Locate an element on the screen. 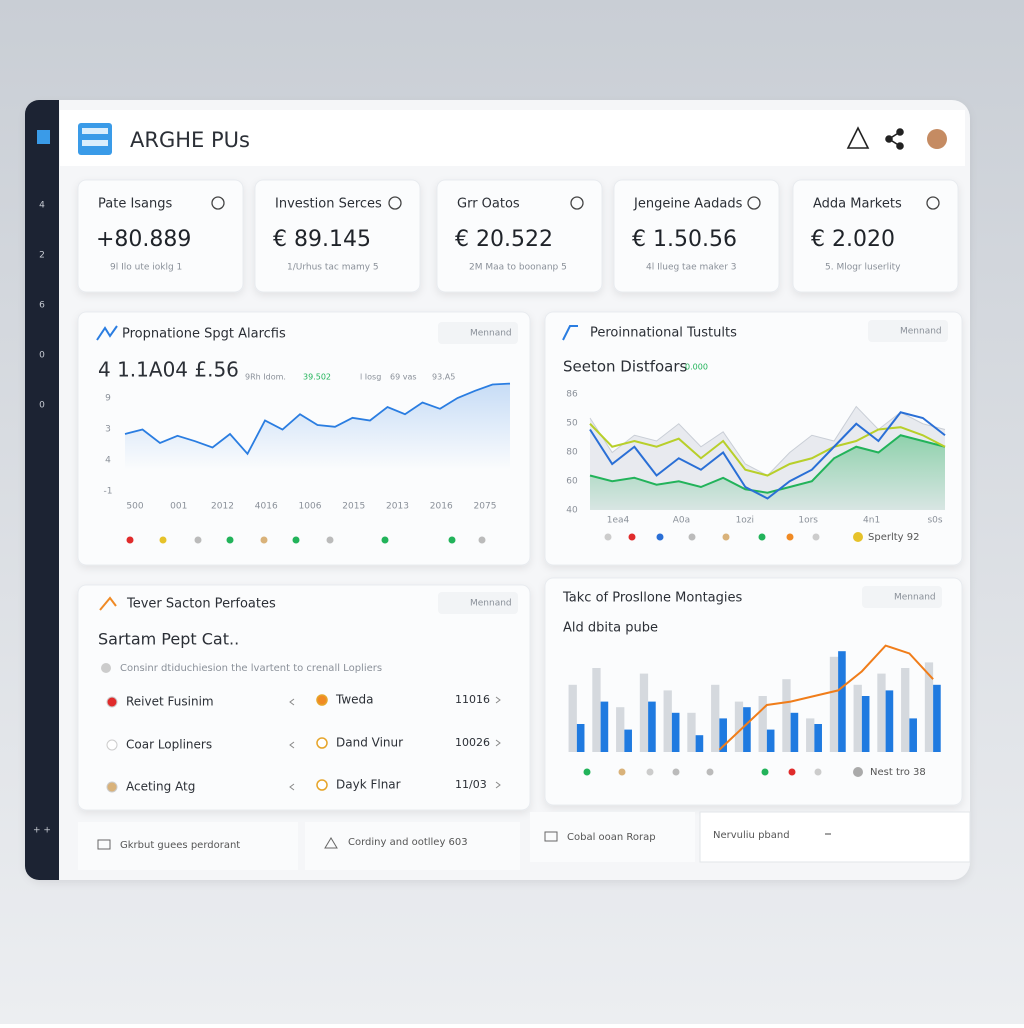 This screenshot has width=1024, height=1028. footer-label: Gkrbut guees perdorant is located at coordinates (180, 845).